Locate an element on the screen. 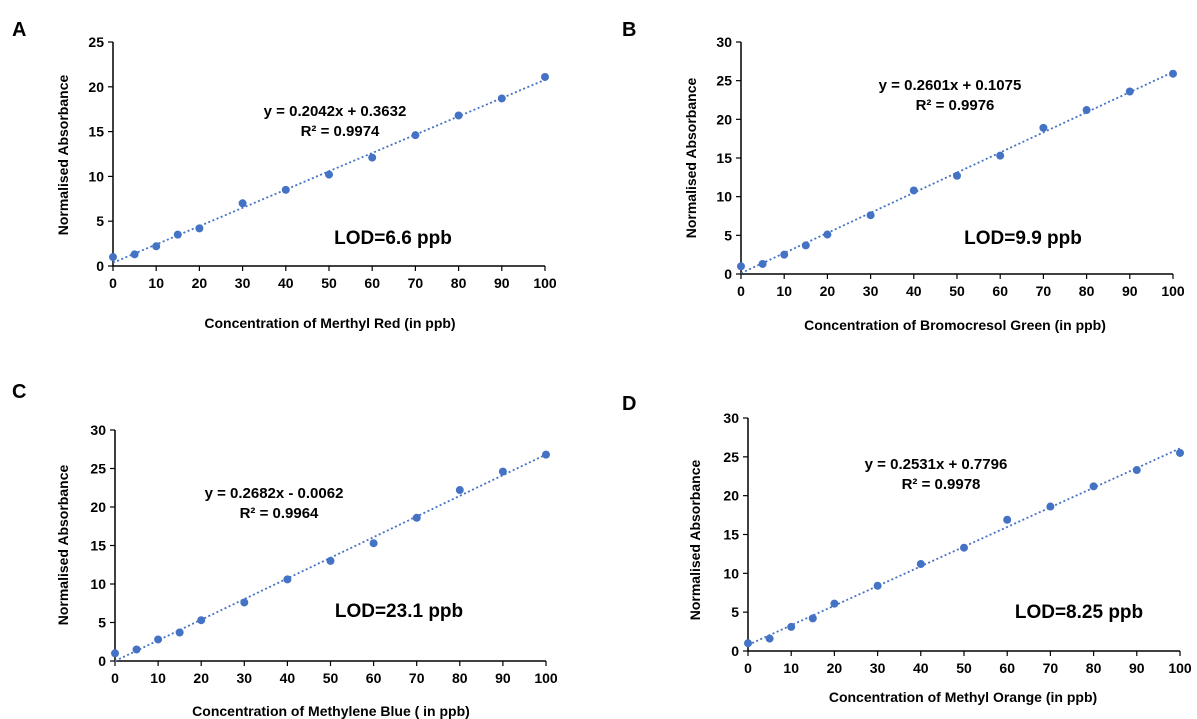 This screenshot has width=1197, height=719. x-tick-label: 30 is located at coordinates (871, 291).